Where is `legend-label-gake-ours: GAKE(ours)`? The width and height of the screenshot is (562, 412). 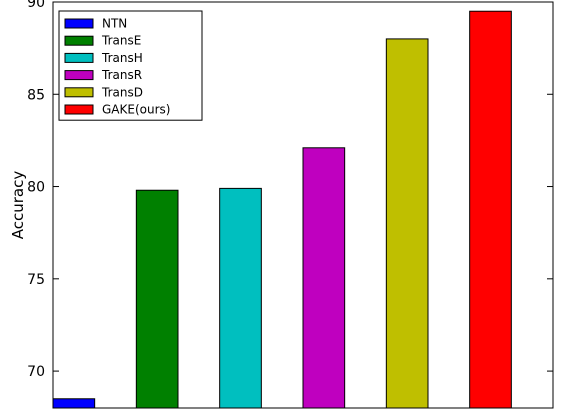
legend-label-gake-ours: GAKE(ours) is located at coordinates (136, 110).